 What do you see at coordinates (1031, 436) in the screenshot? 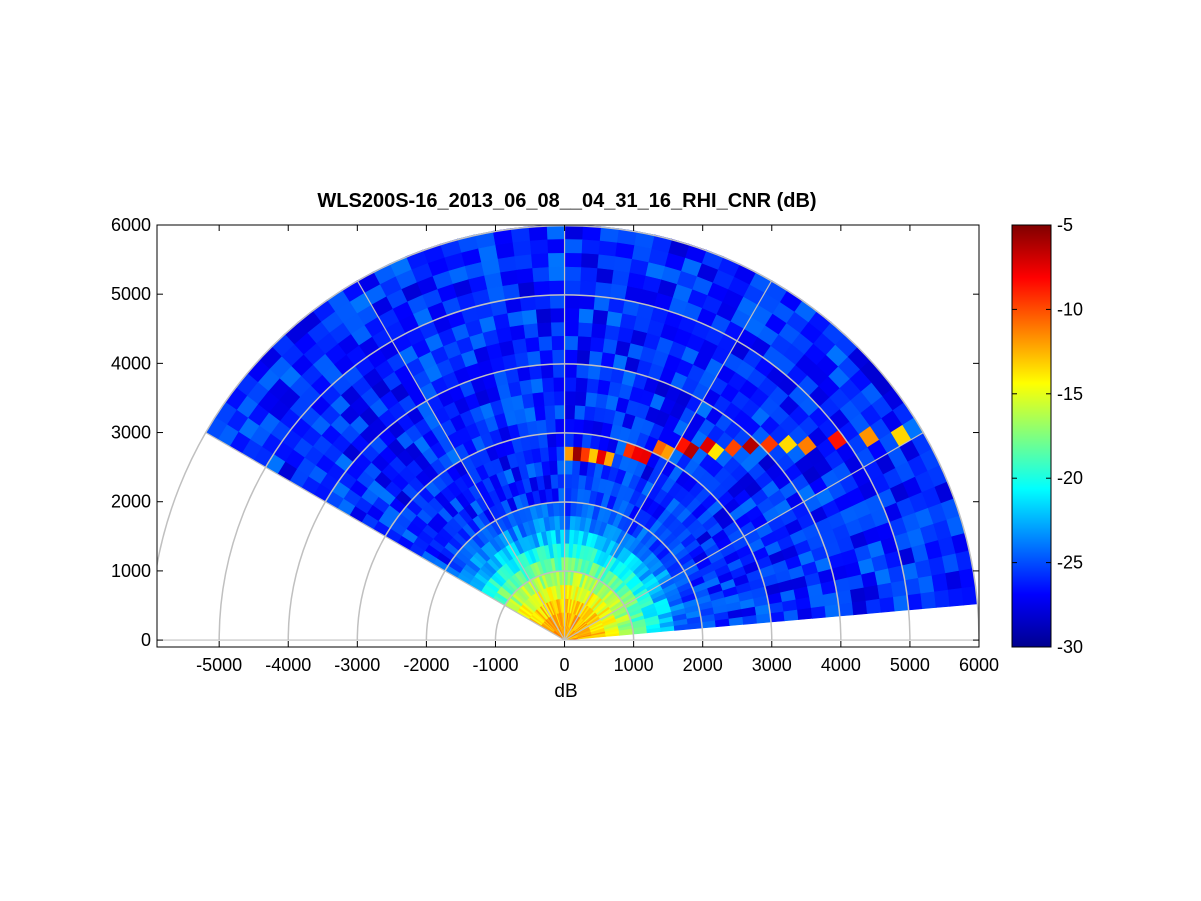
I see `colorbar` at bounding box center [1031, 436].